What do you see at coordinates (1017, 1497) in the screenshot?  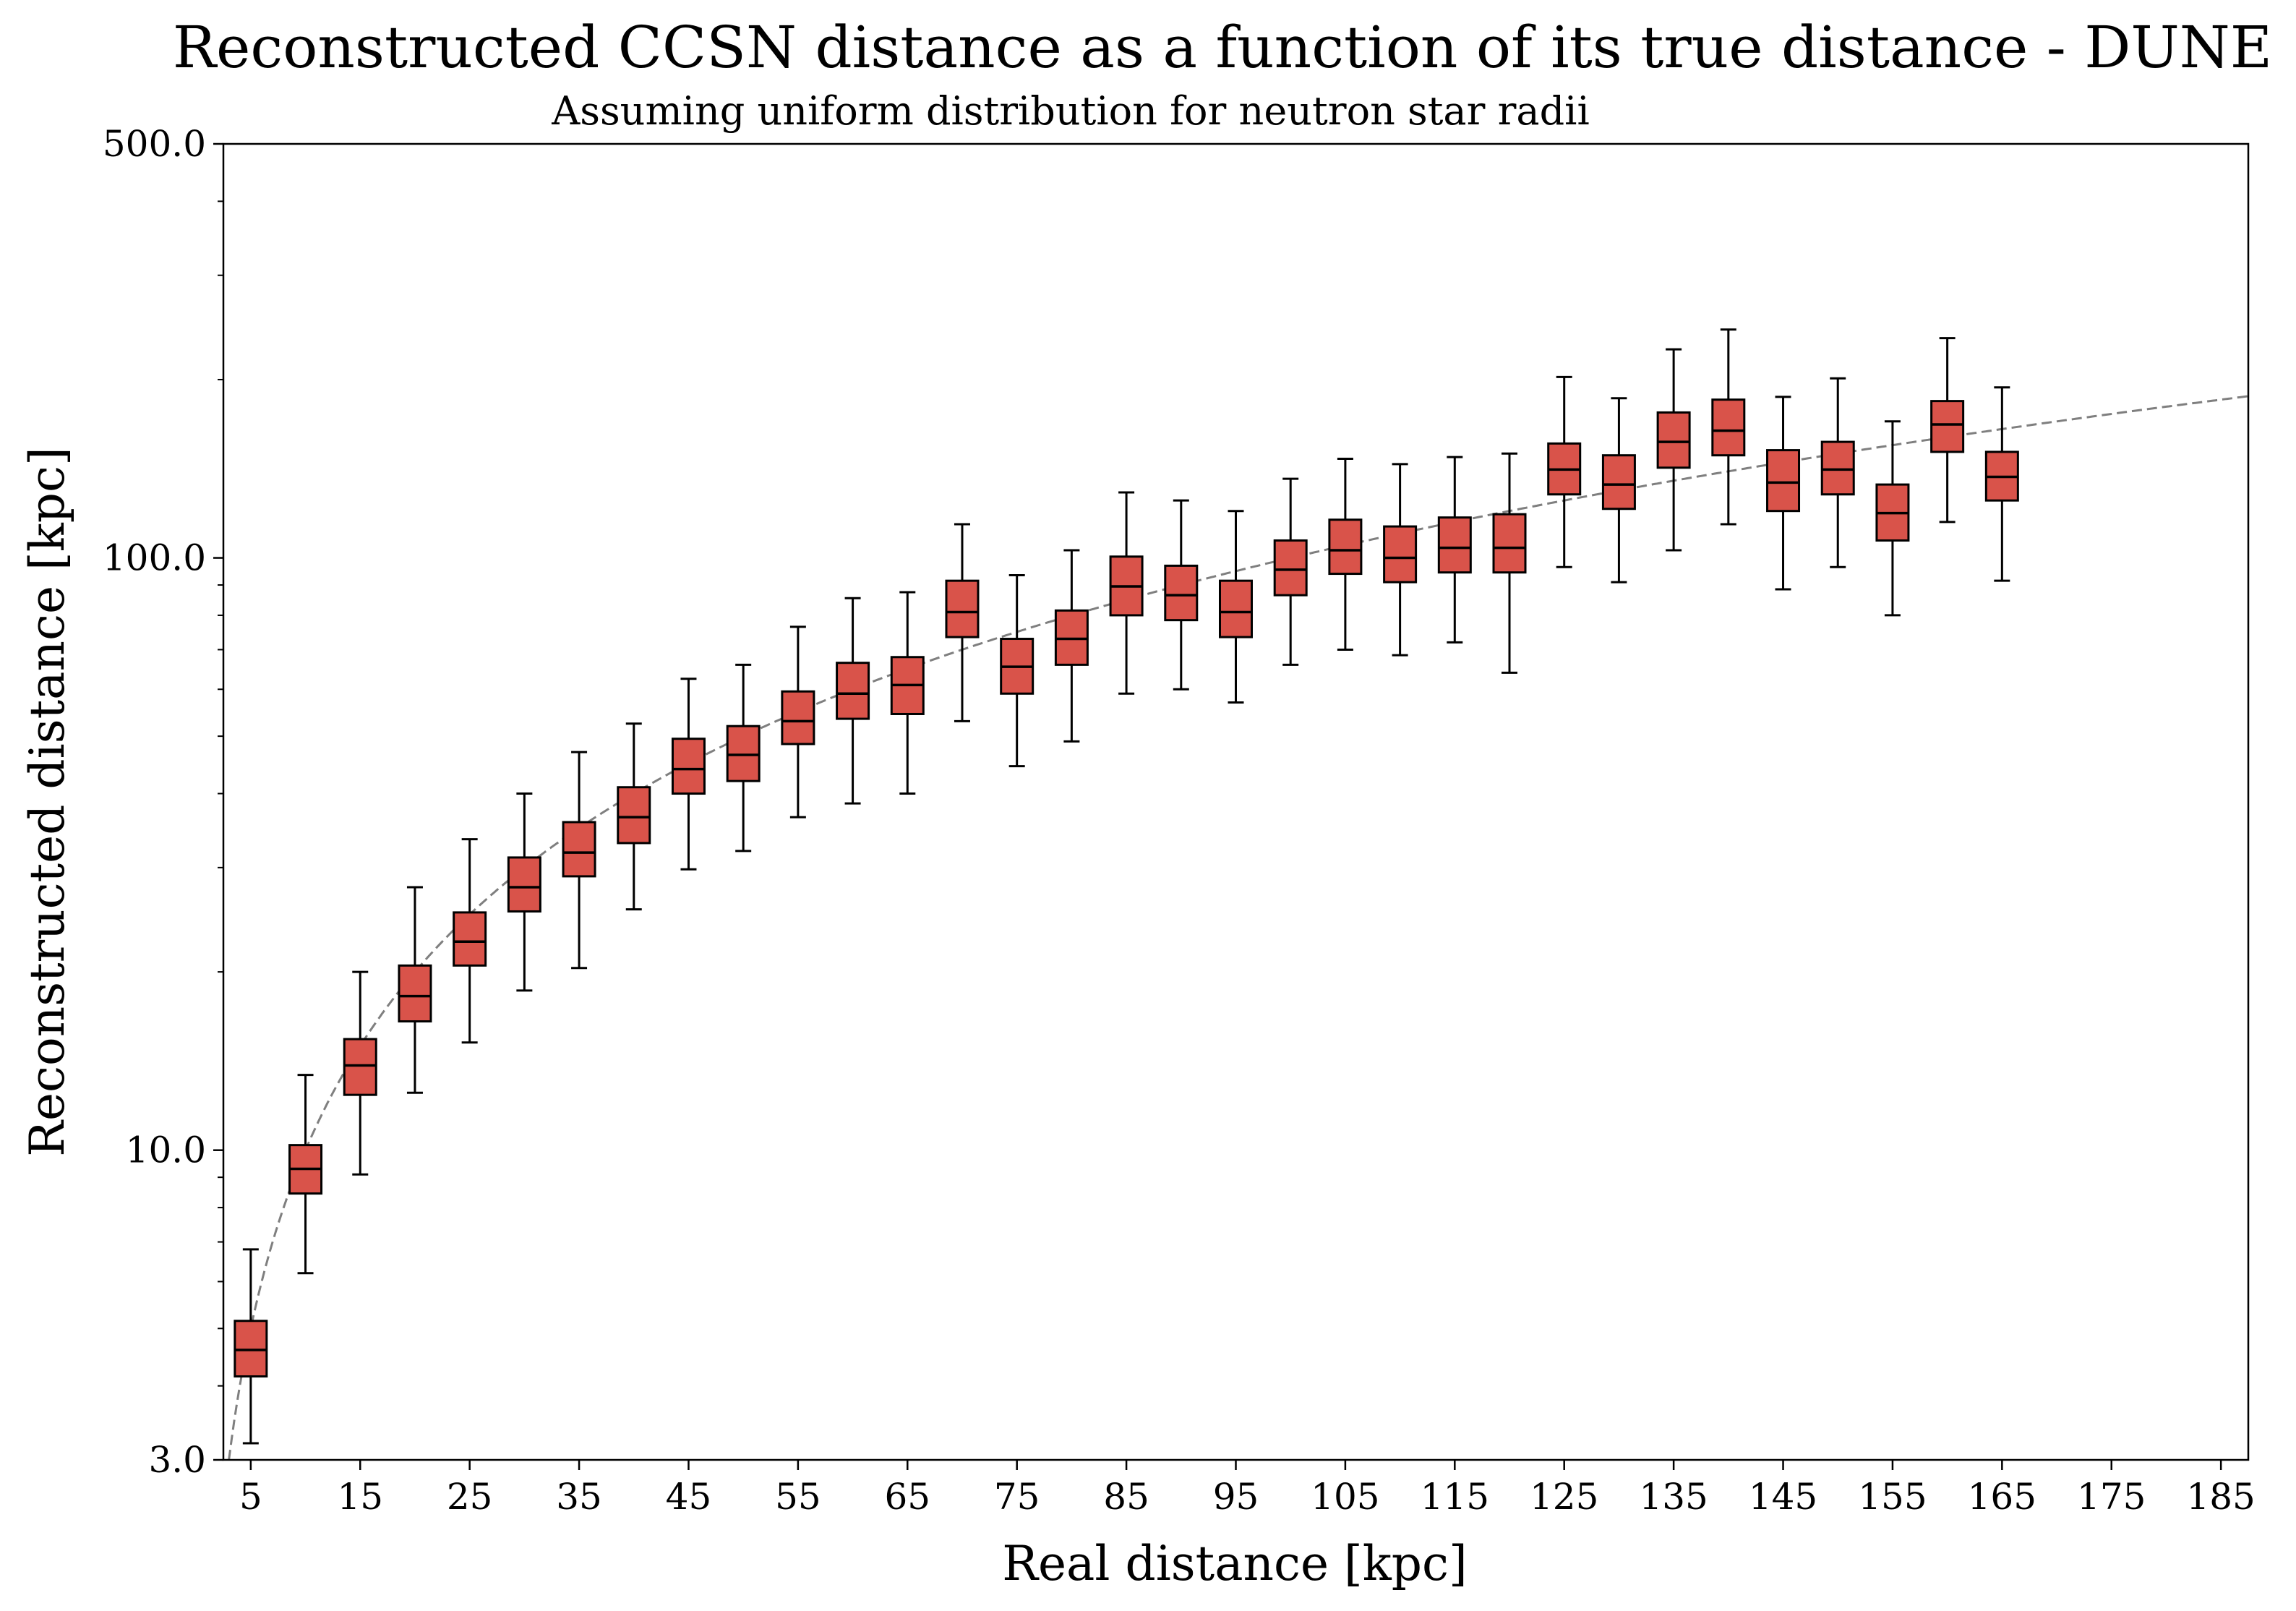 I see `x-tick-label: 75` at bounding box center [1017, 1497].